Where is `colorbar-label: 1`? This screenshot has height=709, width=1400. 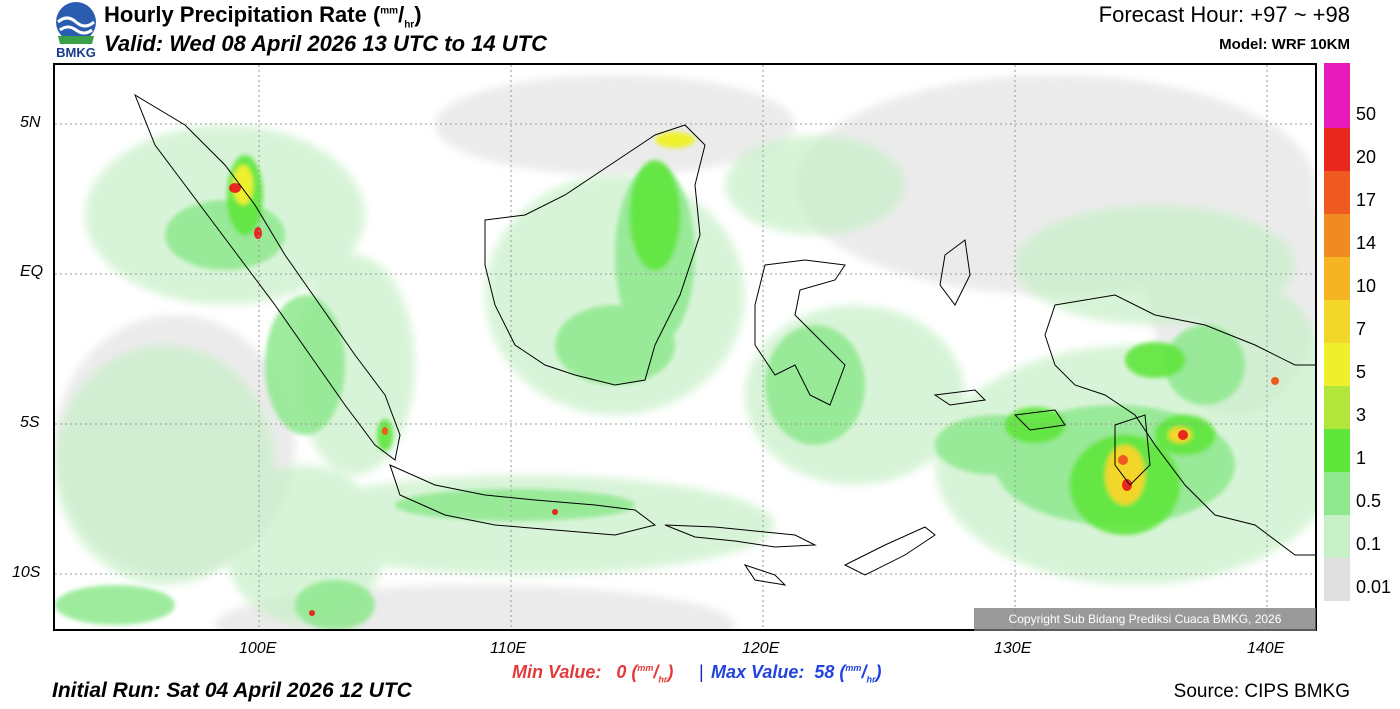 colorbar-label: 1 is located at coordinates (1361, 458).